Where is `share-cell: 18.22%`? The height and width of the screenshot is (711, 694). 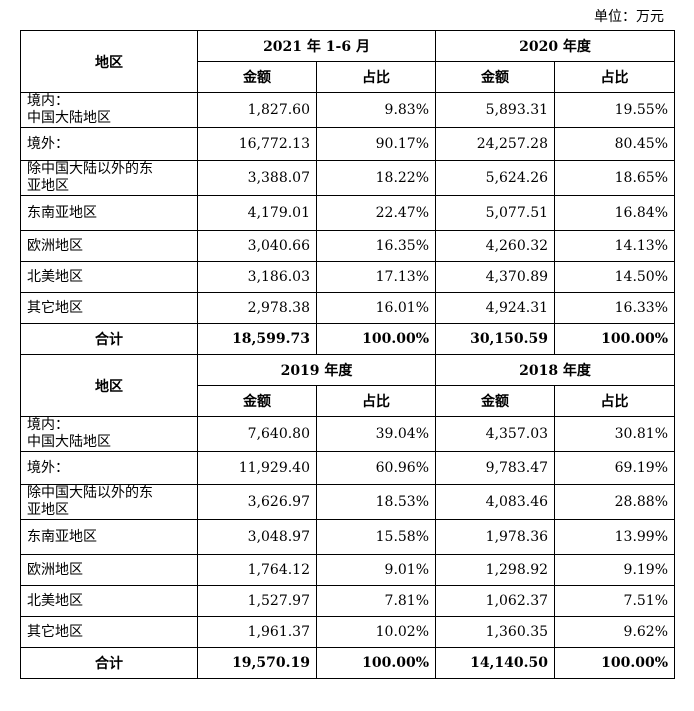
share-cell: 18.22% is located at coordinates (376, 178).